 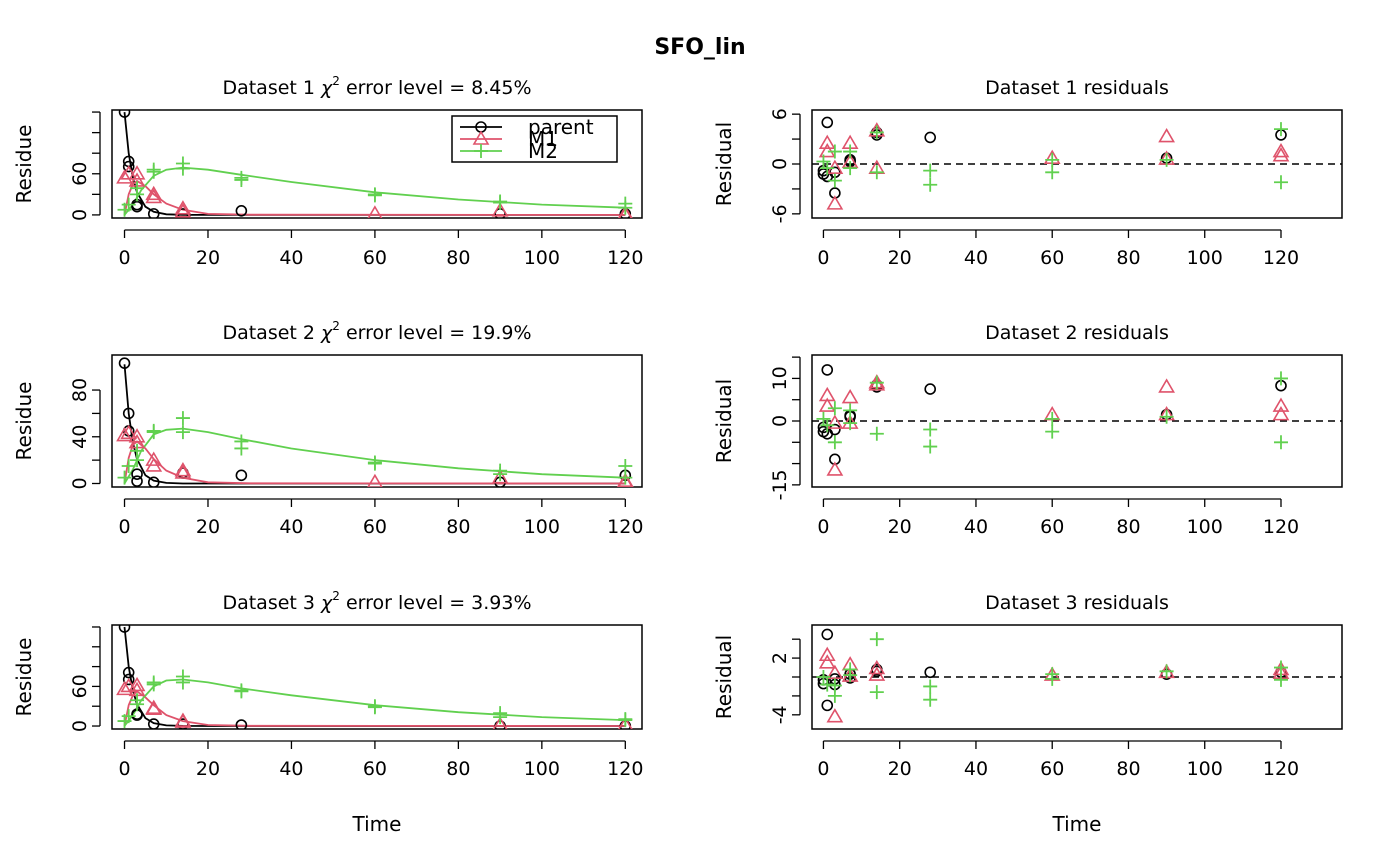 What do you see at coordinates (724, 677) in the screenshot?
I see `y-axis-label: Residual` at bounding box center [724, 677].